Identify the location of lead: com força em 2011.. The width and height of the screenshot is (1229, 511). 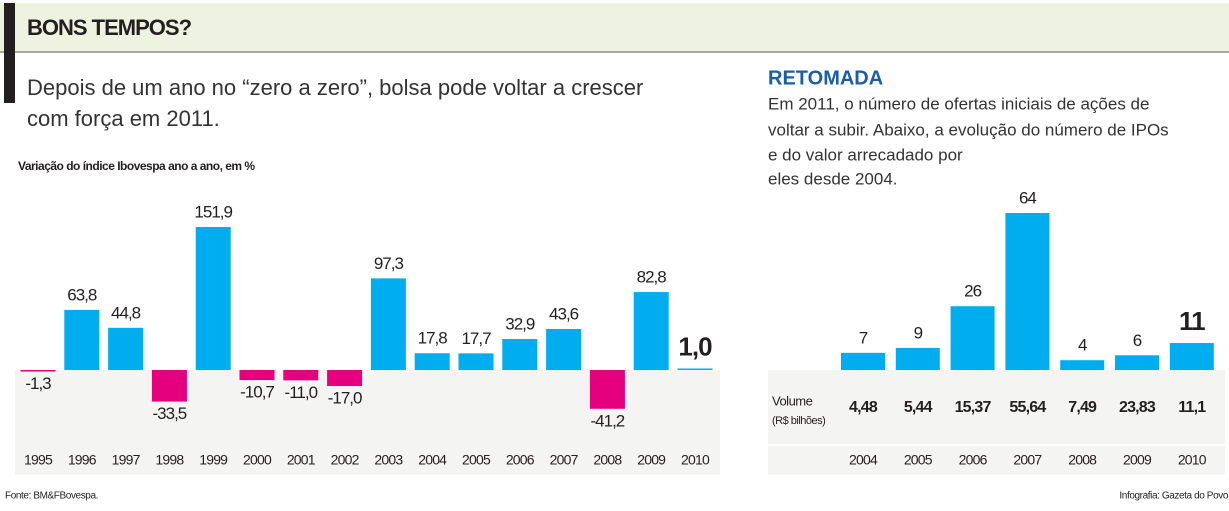
(123, 118).